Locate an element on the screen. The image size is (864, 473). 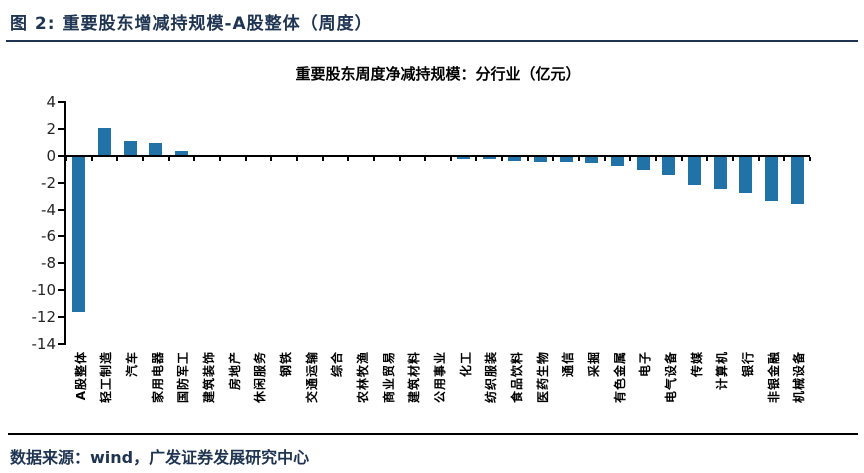
x-tick-label-食品饮料: 食品饮料 is located at coordinates (516, 377).